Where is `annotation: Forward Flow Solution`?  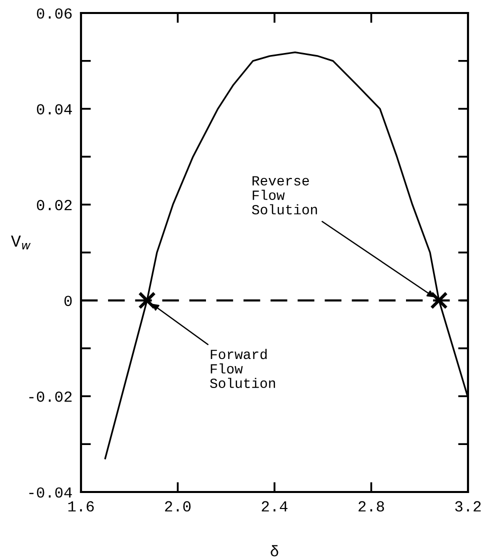
annotation: Forward Flow Solution is located at coordinates (242, 368).